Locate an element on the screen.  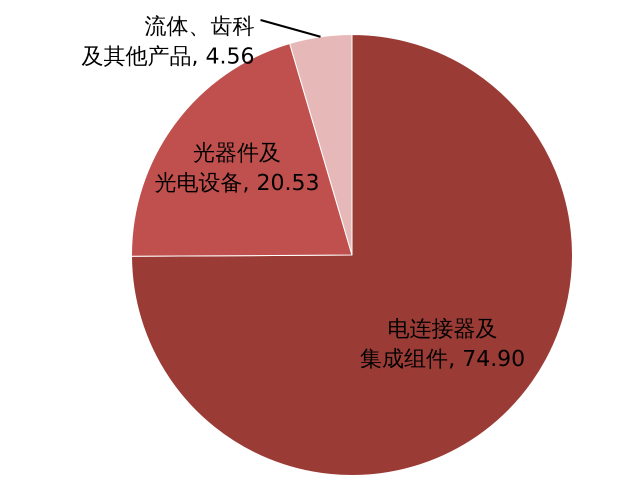
slice-label: 流体、齿科及其他产品, 4.56 is located at coordinates (168, 42).